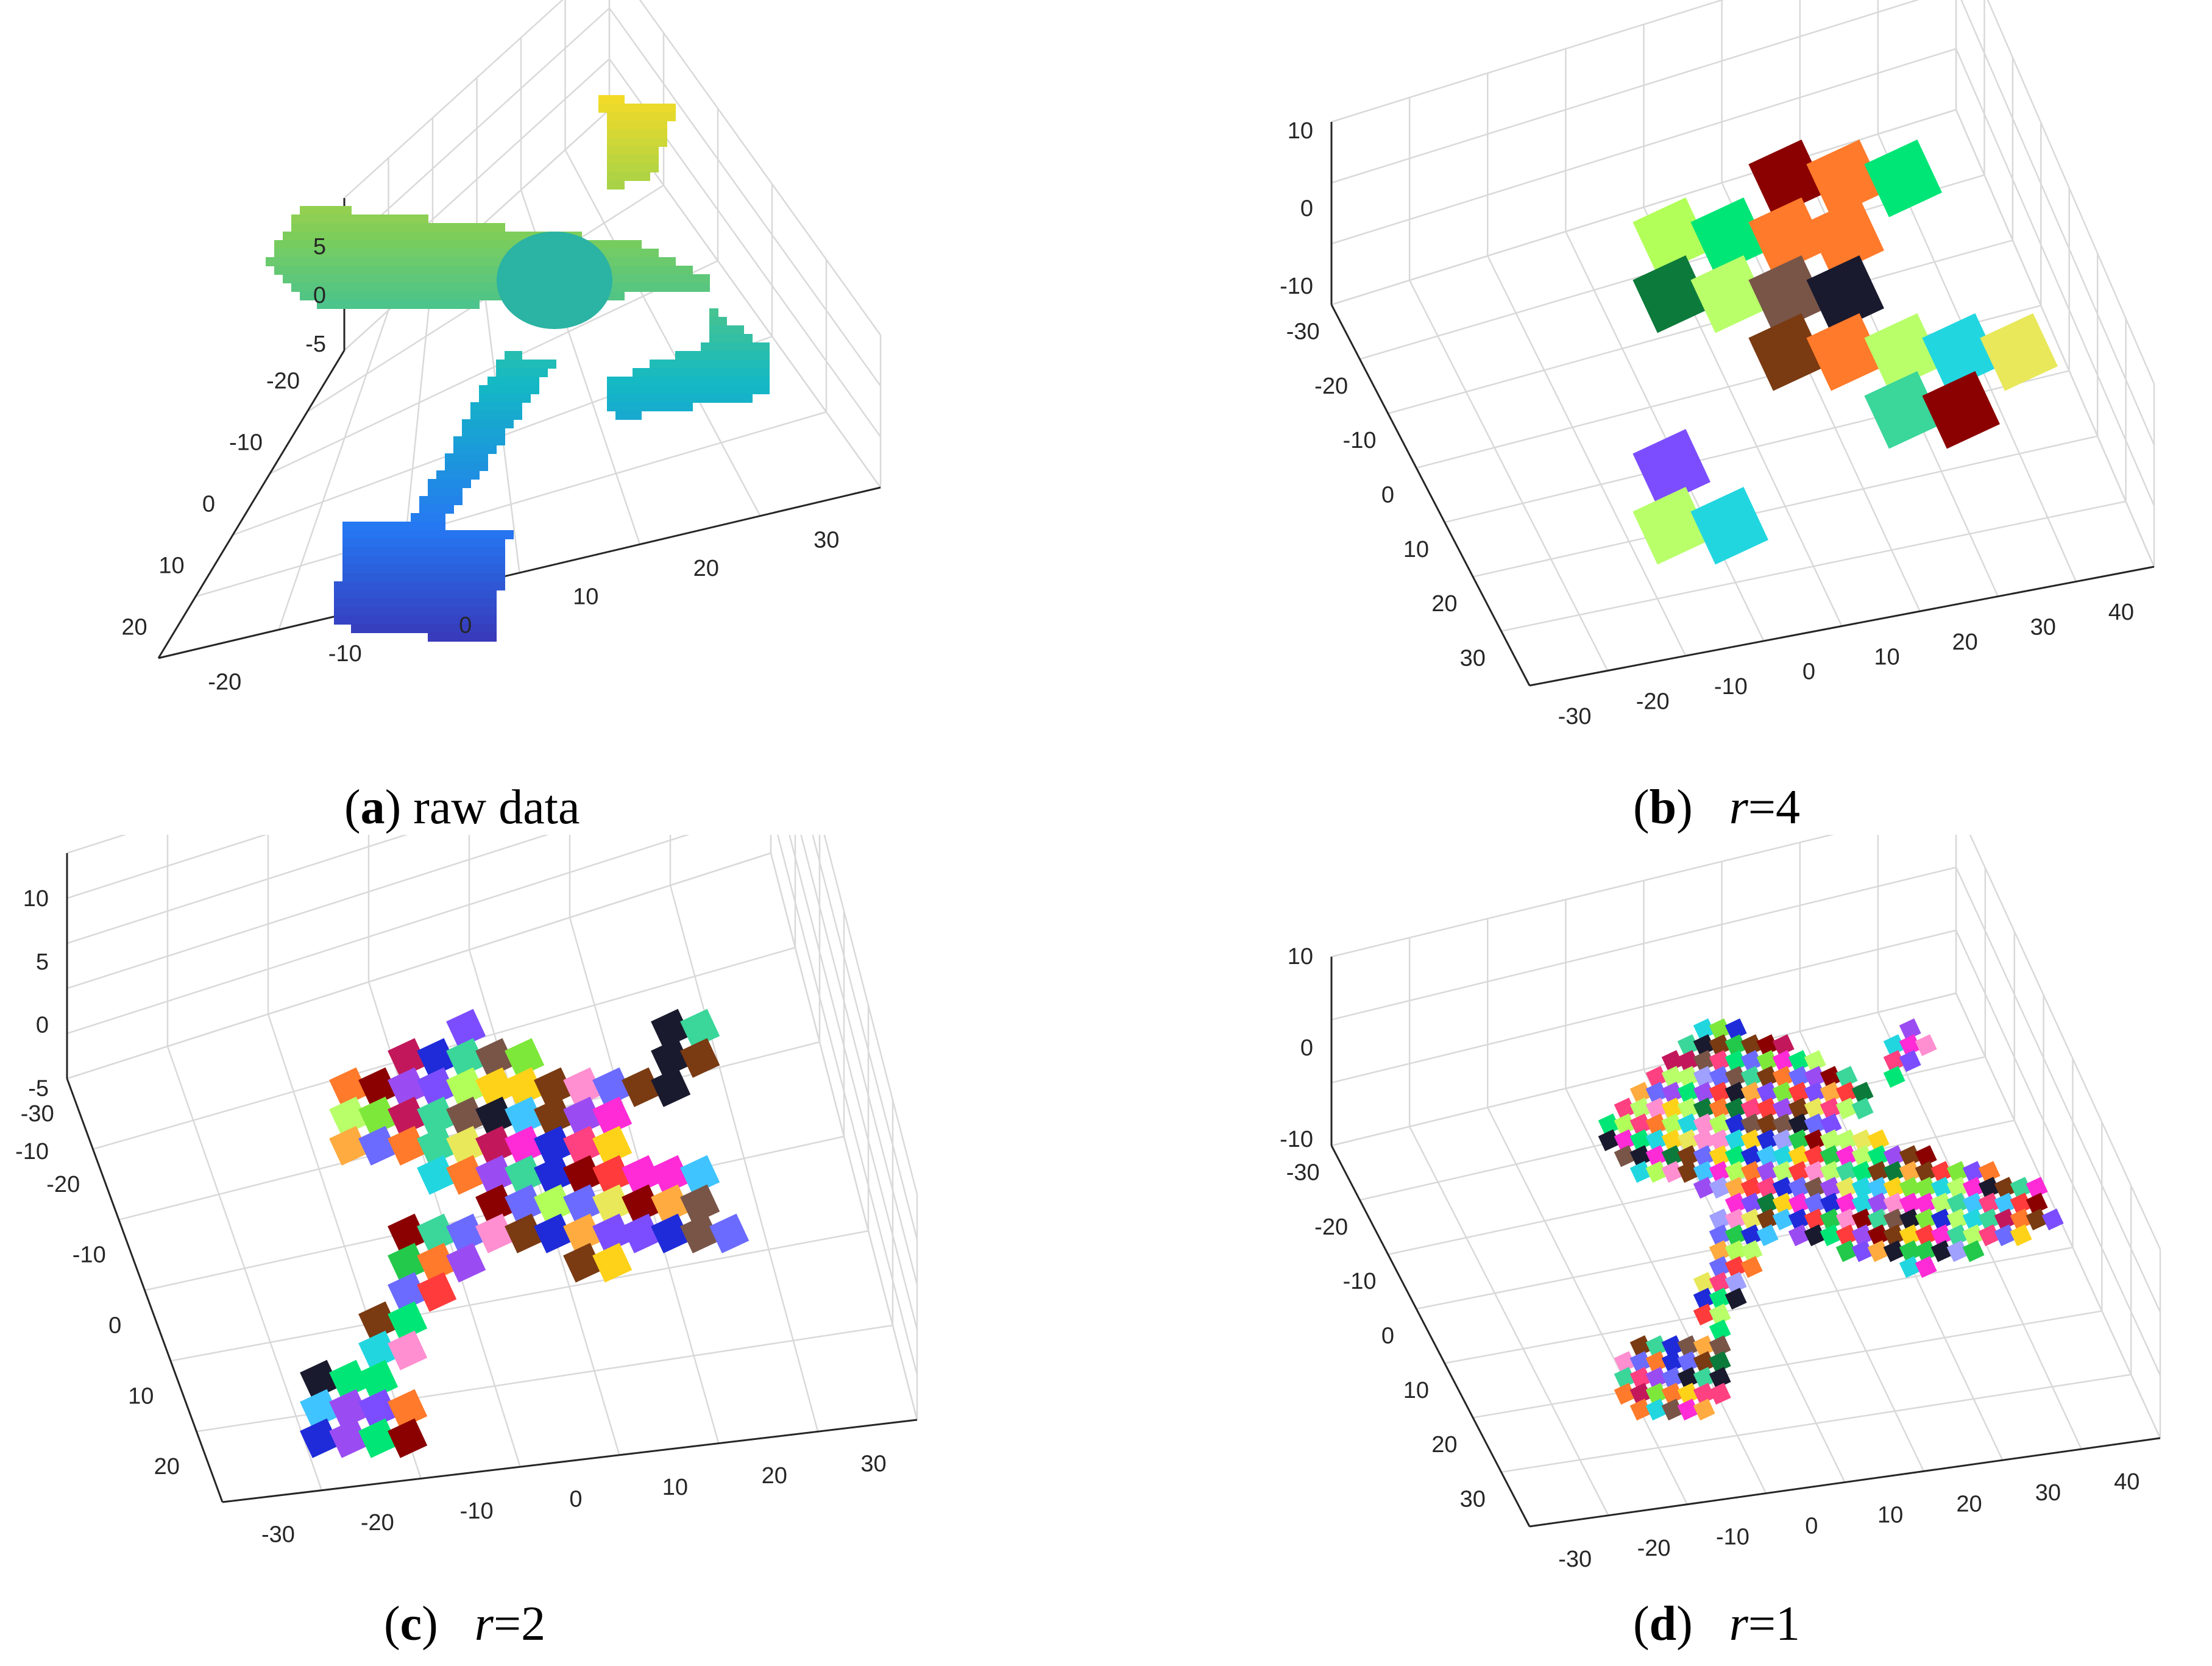 Image resolution: width=2212 pixels, height=1666 pixels. What do you see at coordinates (575, 1499) in the screenshot?
I see `y-tick-label: 0` at bounding box center [575, 1499].